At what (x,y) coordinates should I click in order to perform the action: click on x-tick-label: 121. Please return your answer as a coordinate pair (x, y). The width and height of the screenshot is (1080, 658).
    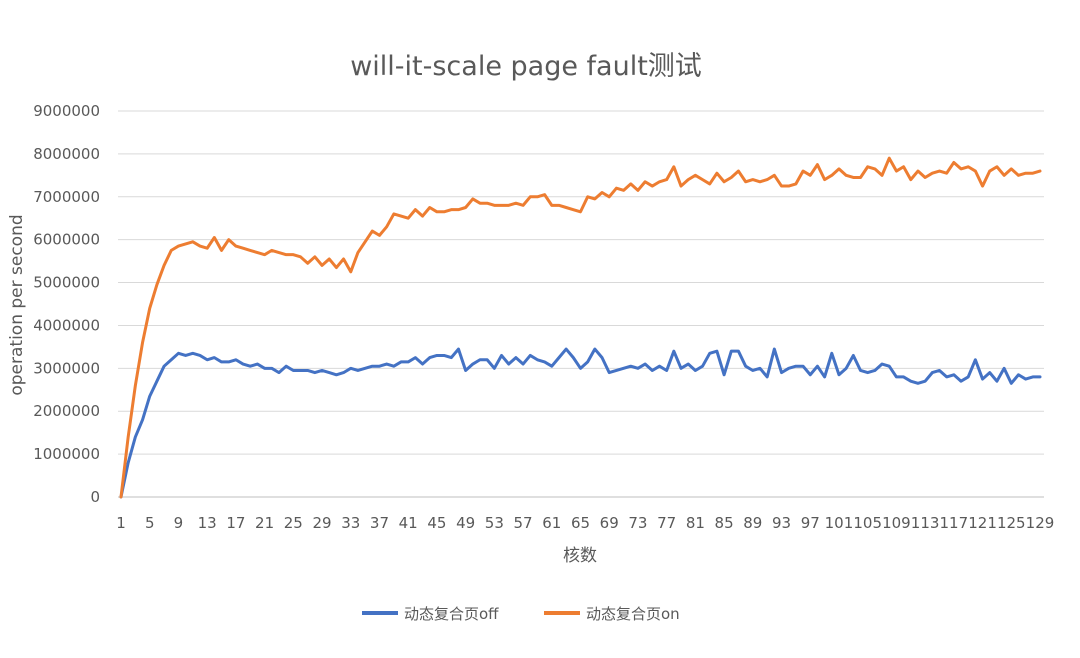
    Looking at the image, I should click on (982, 523).